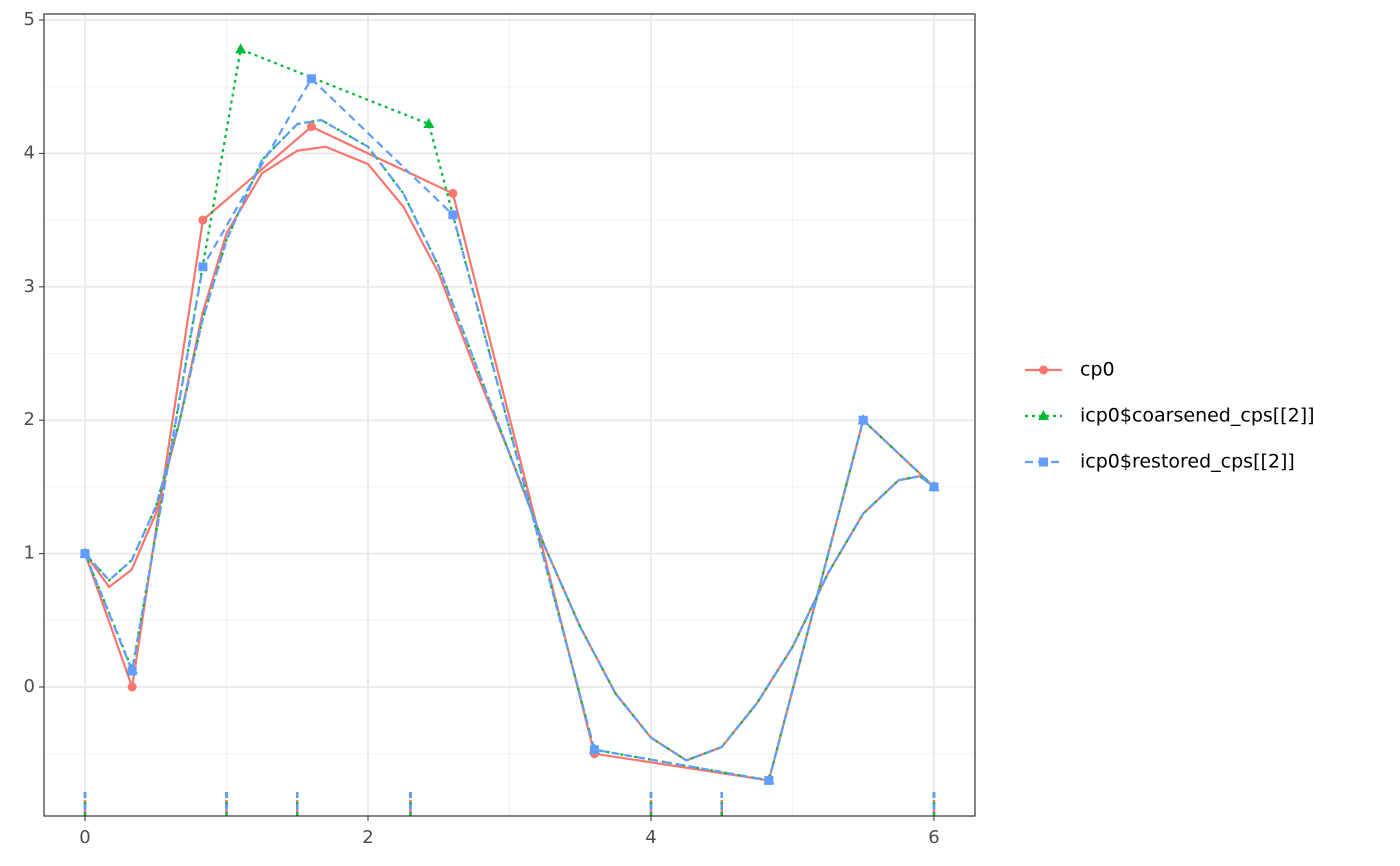 This screenshot has width=1400, height=866. What do you see at coordinates (650, 837) in the screenshot?
I see `x-tick-label: 4` at bounding box center [650, 837].